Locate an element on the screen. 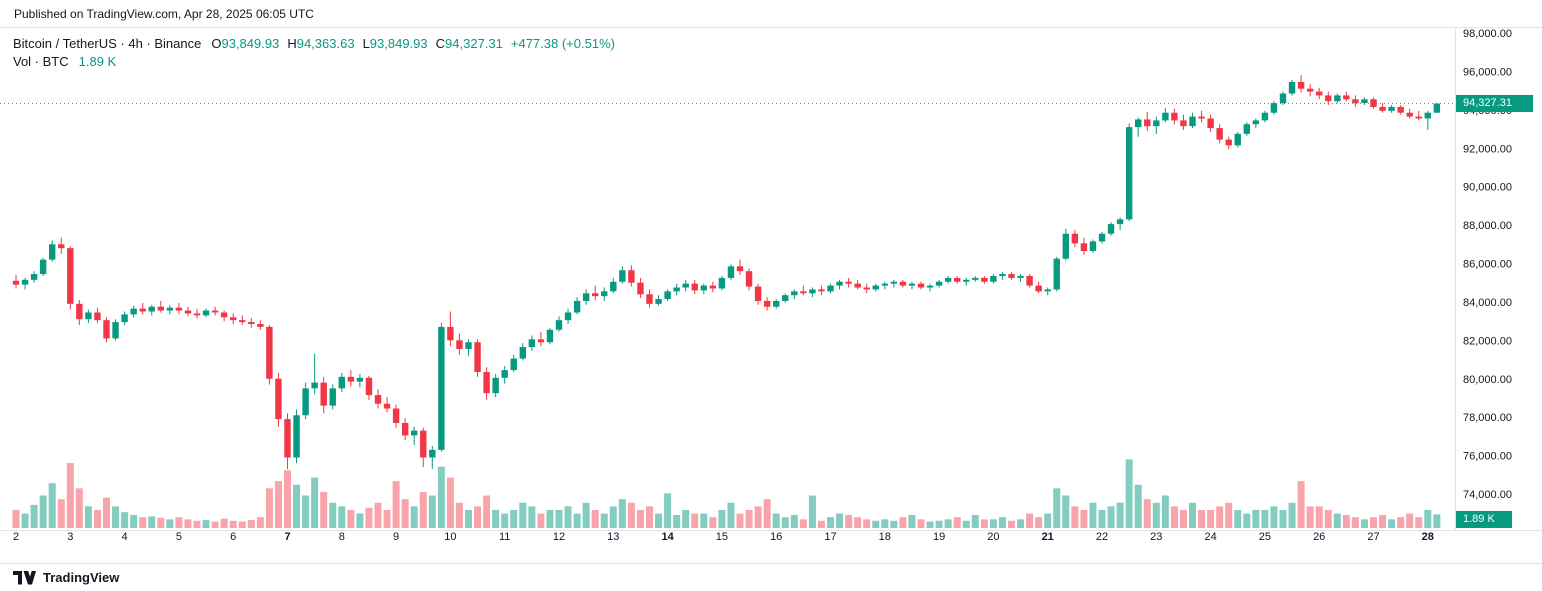 The image size is (1542, 591). tradingview-brand: TradingView is located at coordinates (81, 577).